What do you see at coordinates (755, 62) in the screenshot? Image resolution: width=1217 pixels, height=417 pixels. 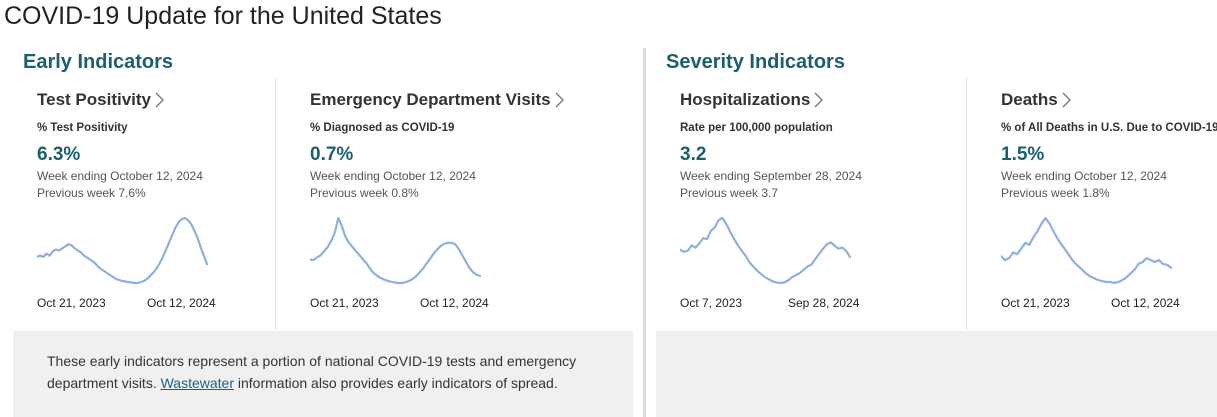 I see `severity-indicators-heading: Severity Indicators` at bounding box center [755, 62].